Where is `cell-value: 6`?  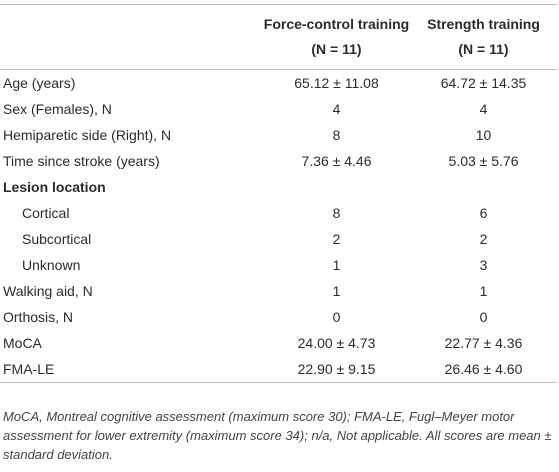 cell-value: 6 is located at coordinates (483, 213).